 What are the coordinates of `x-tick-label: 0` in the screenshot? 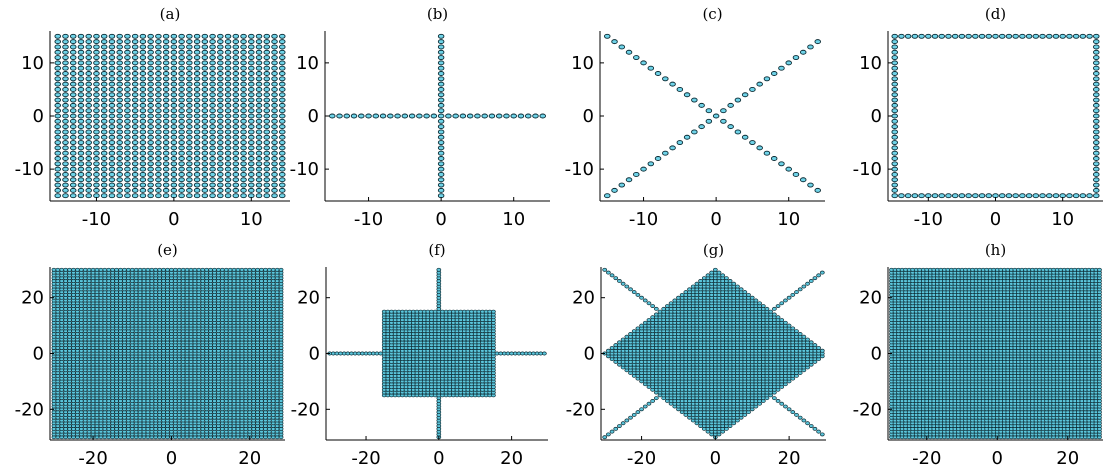 It's located at (173, 219).